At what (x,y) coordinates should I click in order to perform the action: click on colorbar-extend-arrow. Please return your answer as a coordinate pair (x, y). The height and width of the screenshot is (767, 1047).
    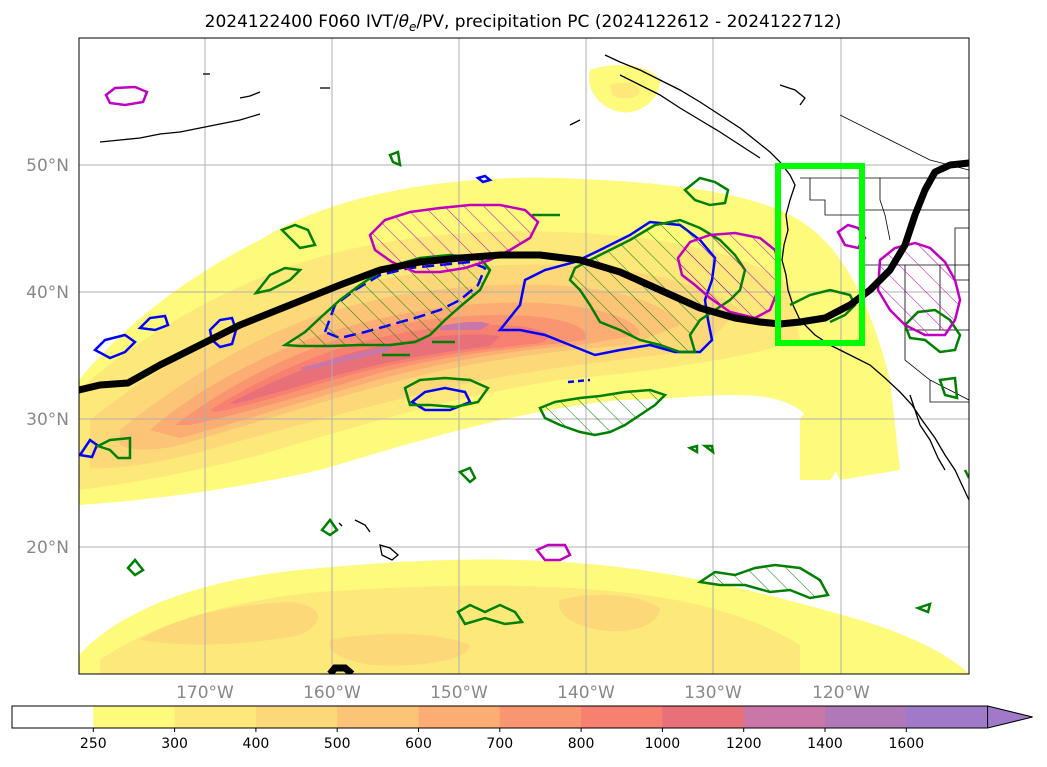
    Looking at the image, I should click on (1010, 717).